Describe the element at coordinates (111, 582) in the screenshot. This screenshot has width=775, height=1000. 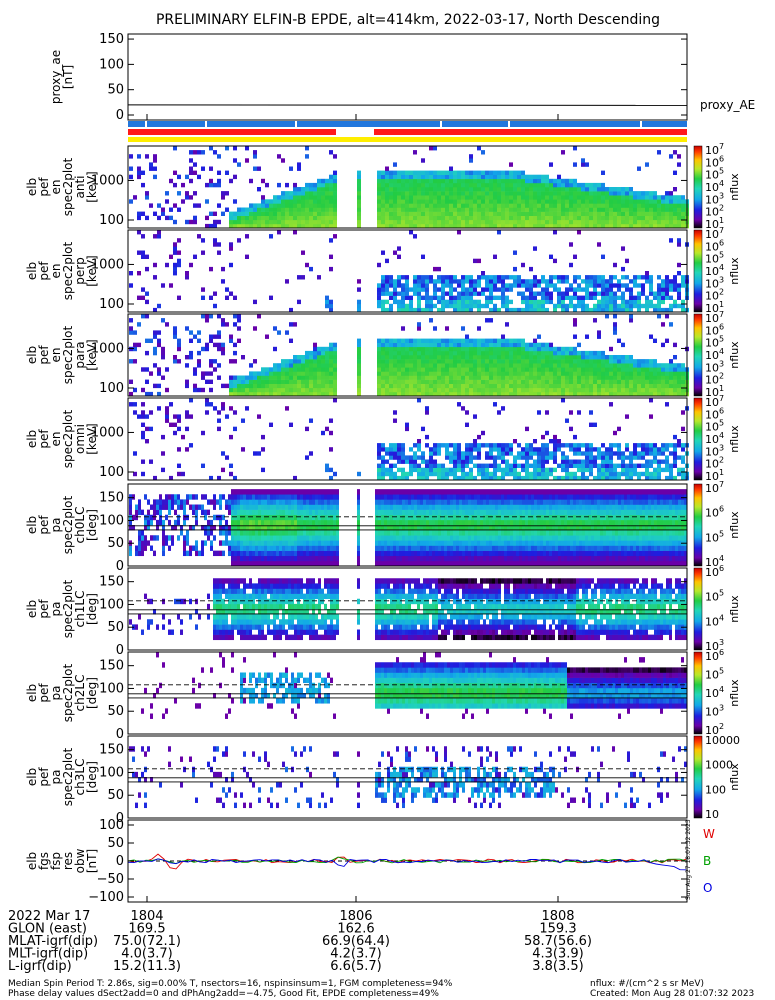
I see `panel-6-ytick-label-0: 150` at that location.